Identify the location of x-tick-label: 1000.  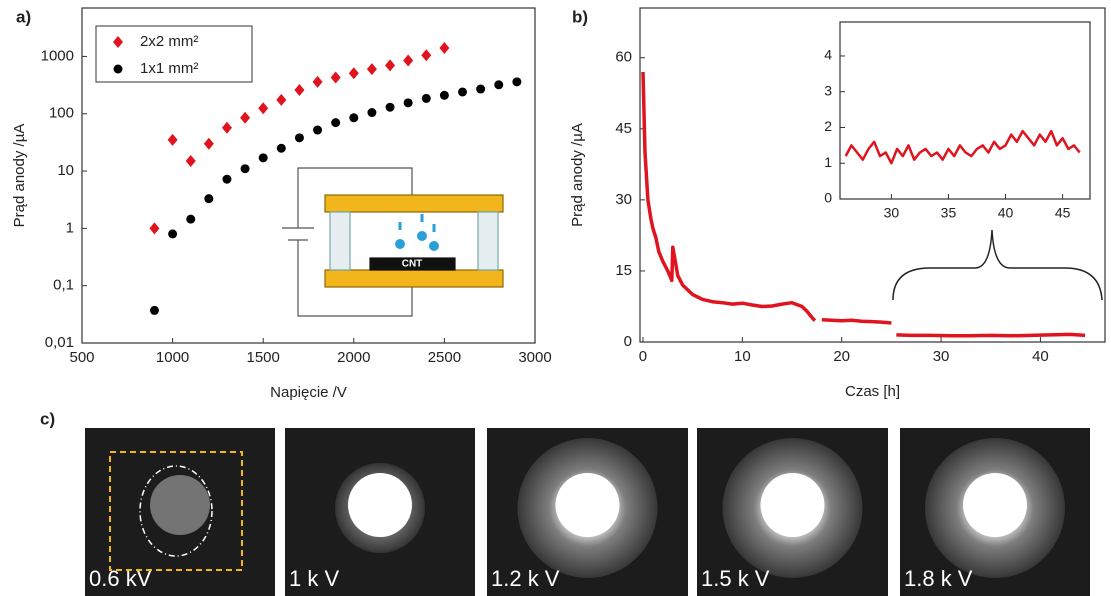
(172, 357).